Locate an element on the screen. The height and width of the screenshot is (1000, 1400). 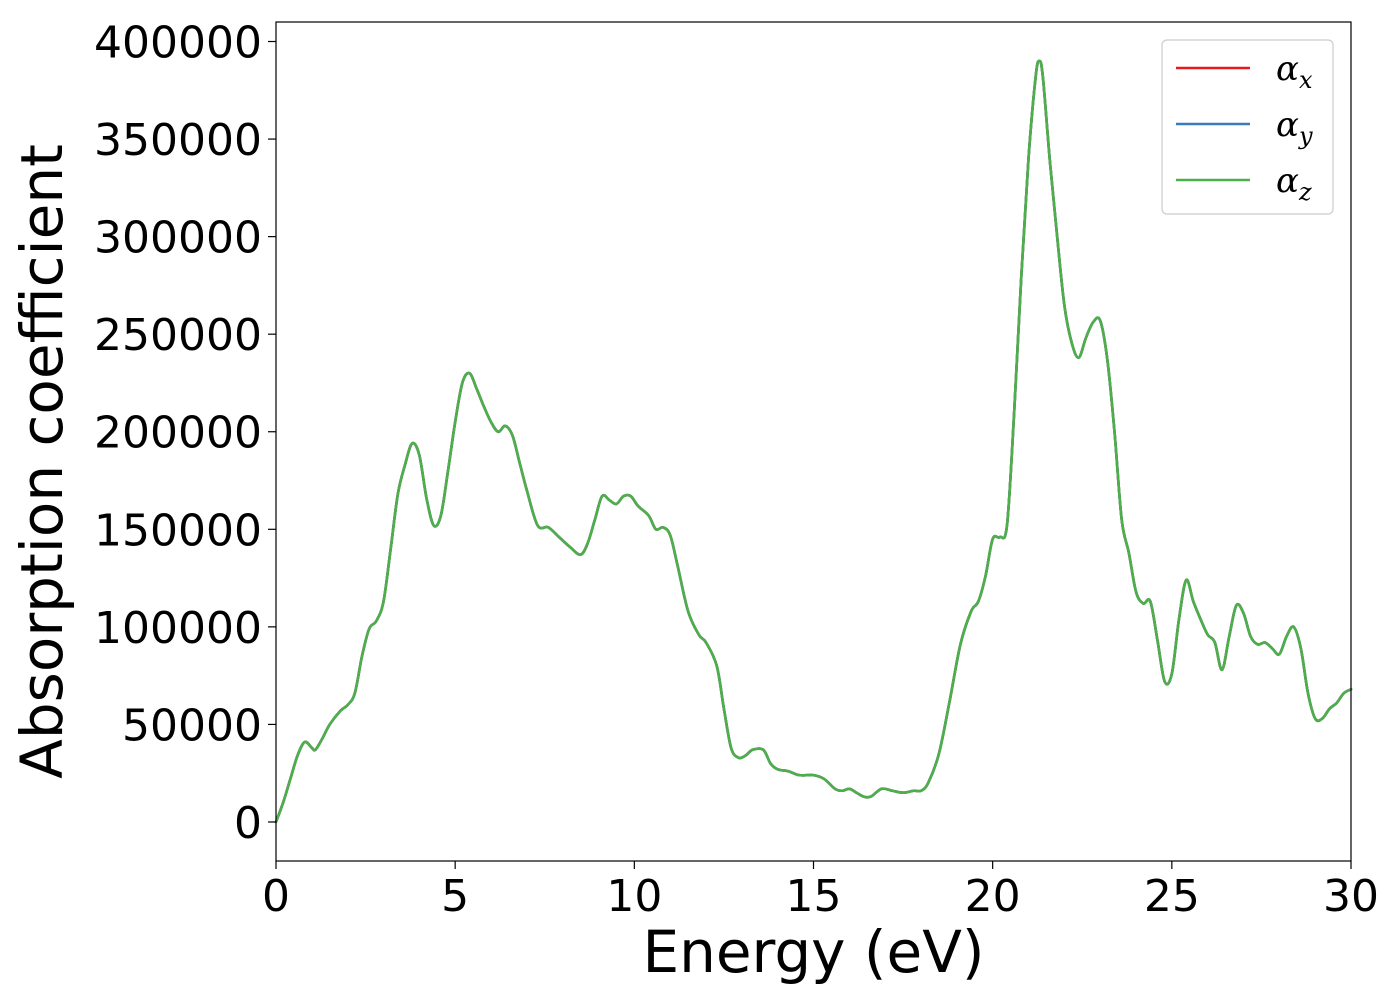
legend-label-y: αy is located at coordinates (1294, 127).